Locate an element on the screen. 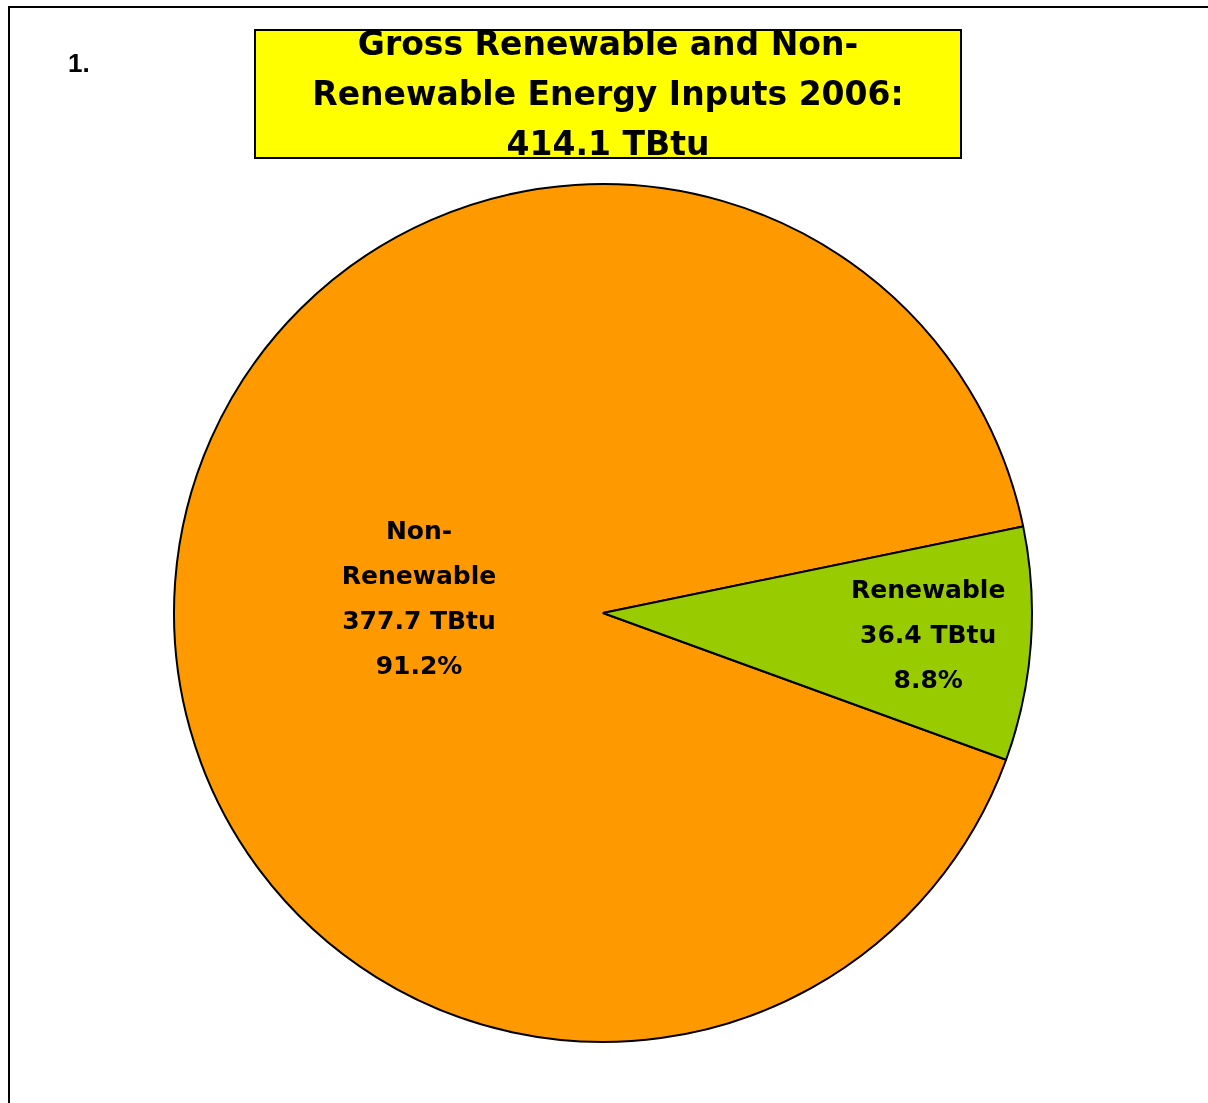 This screenshot has width=1208, height=1103. slice-label: Renewable is located at coordinates (928, 590).